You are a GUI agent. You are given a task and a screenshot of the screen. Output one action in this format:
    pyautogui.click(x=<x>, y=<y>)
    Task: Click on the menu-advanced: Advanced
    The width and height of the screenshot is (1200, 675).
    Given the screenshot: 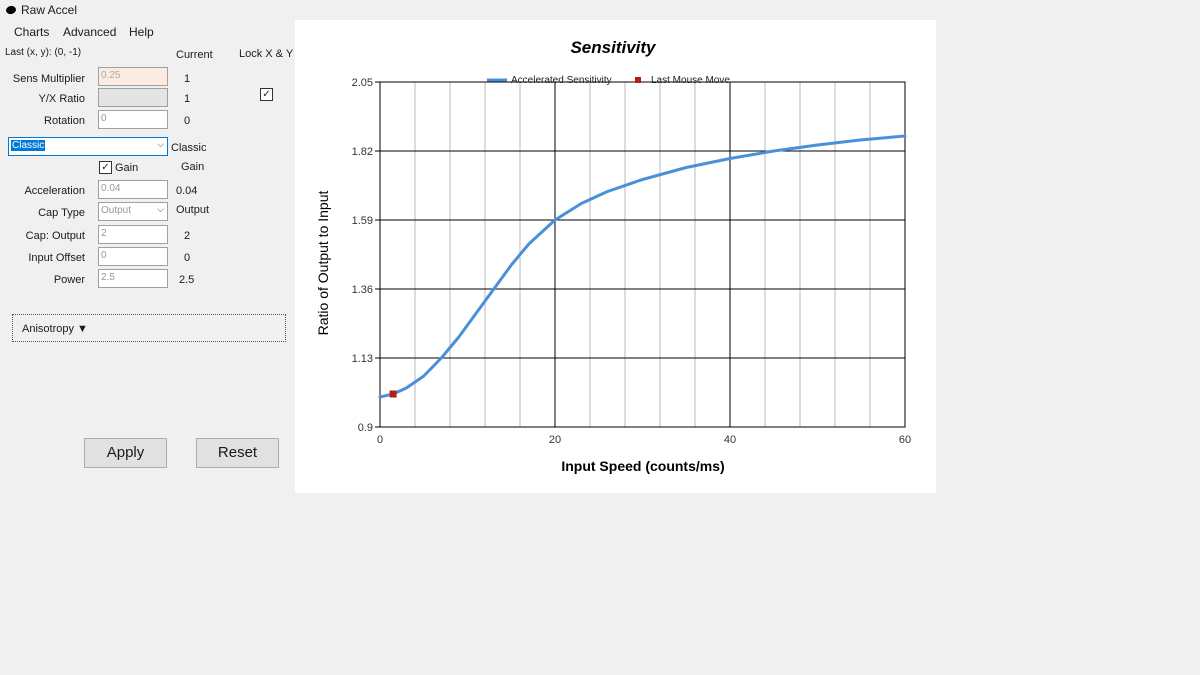 What is the action you would take?
    pyautogui.click(x=90, y=32)
    